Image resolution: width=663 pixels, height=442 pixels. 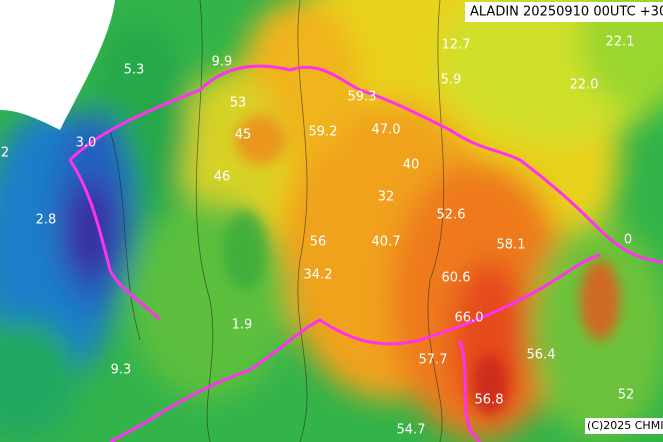 I want to click on value-label: 22.1, so click(x=620, y=42).